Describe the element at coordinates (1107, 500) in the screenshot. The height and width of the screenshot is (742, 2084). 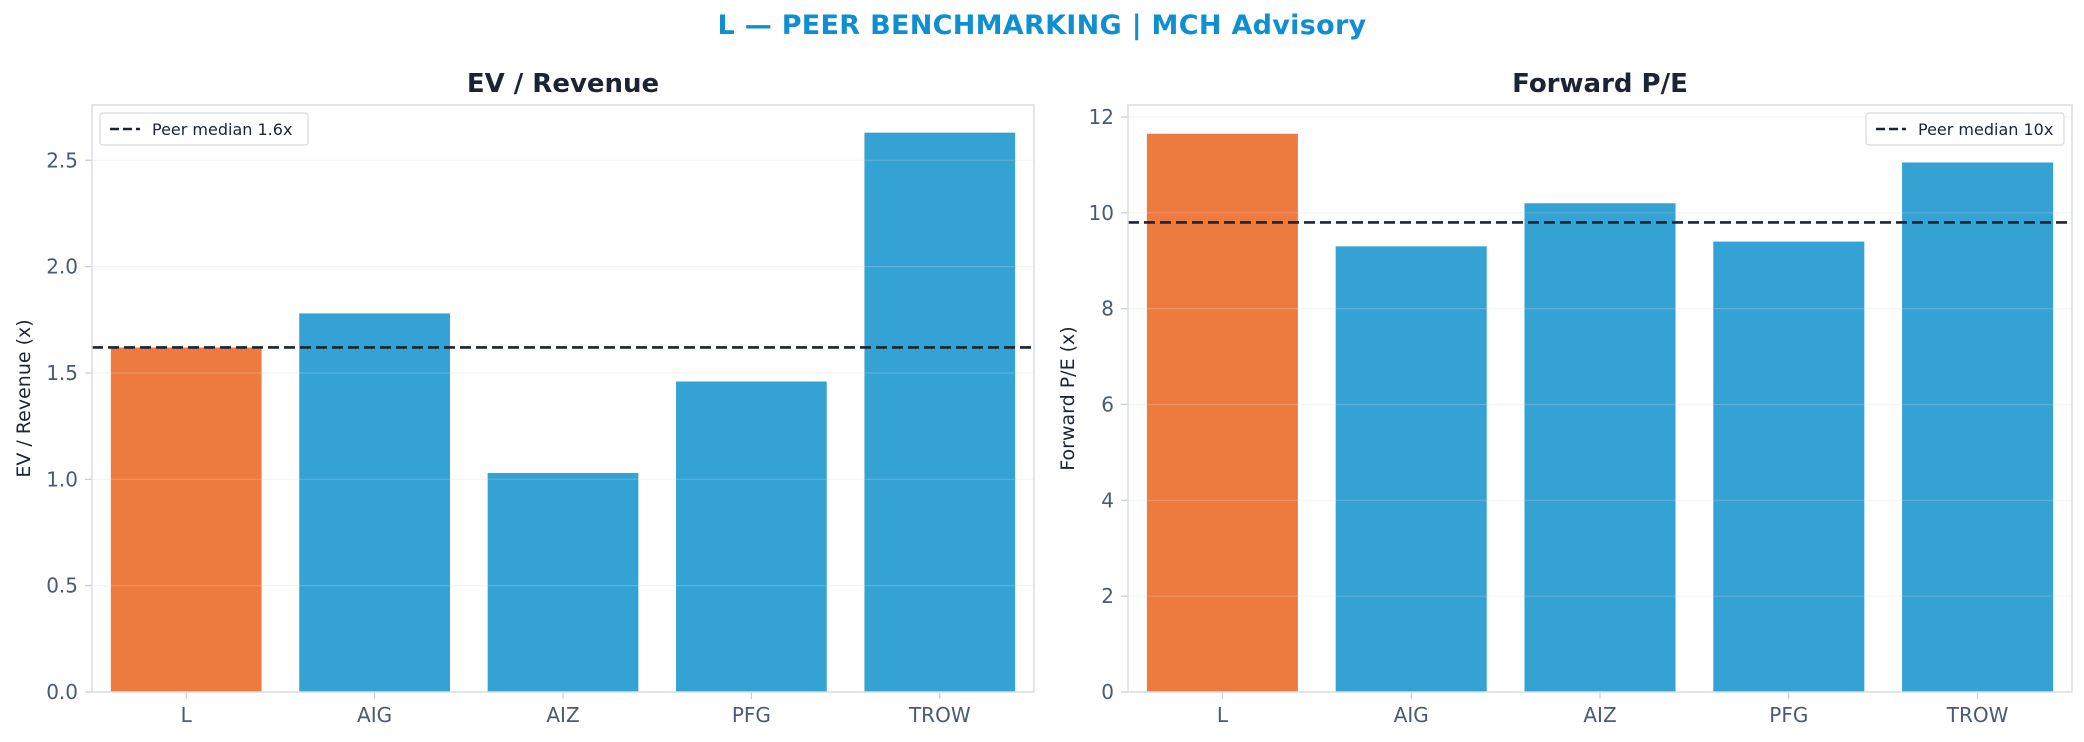
I see `y-tick-label: 4` at that location.